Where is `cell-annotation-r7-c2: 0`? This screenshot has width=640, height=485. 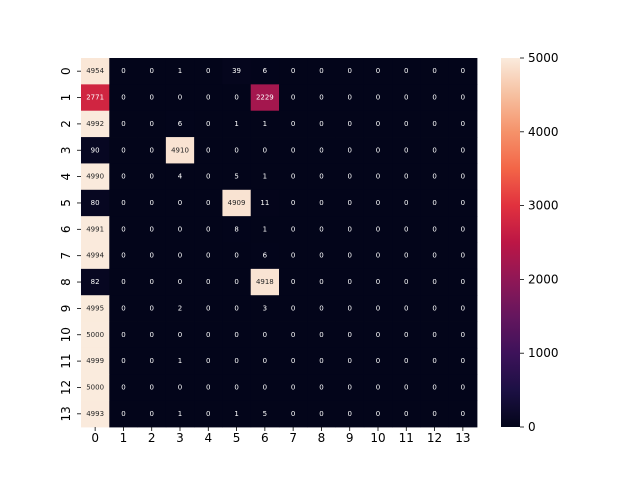
cell-annotation-r7-c2: 0 is located at coordinates (151, 256).